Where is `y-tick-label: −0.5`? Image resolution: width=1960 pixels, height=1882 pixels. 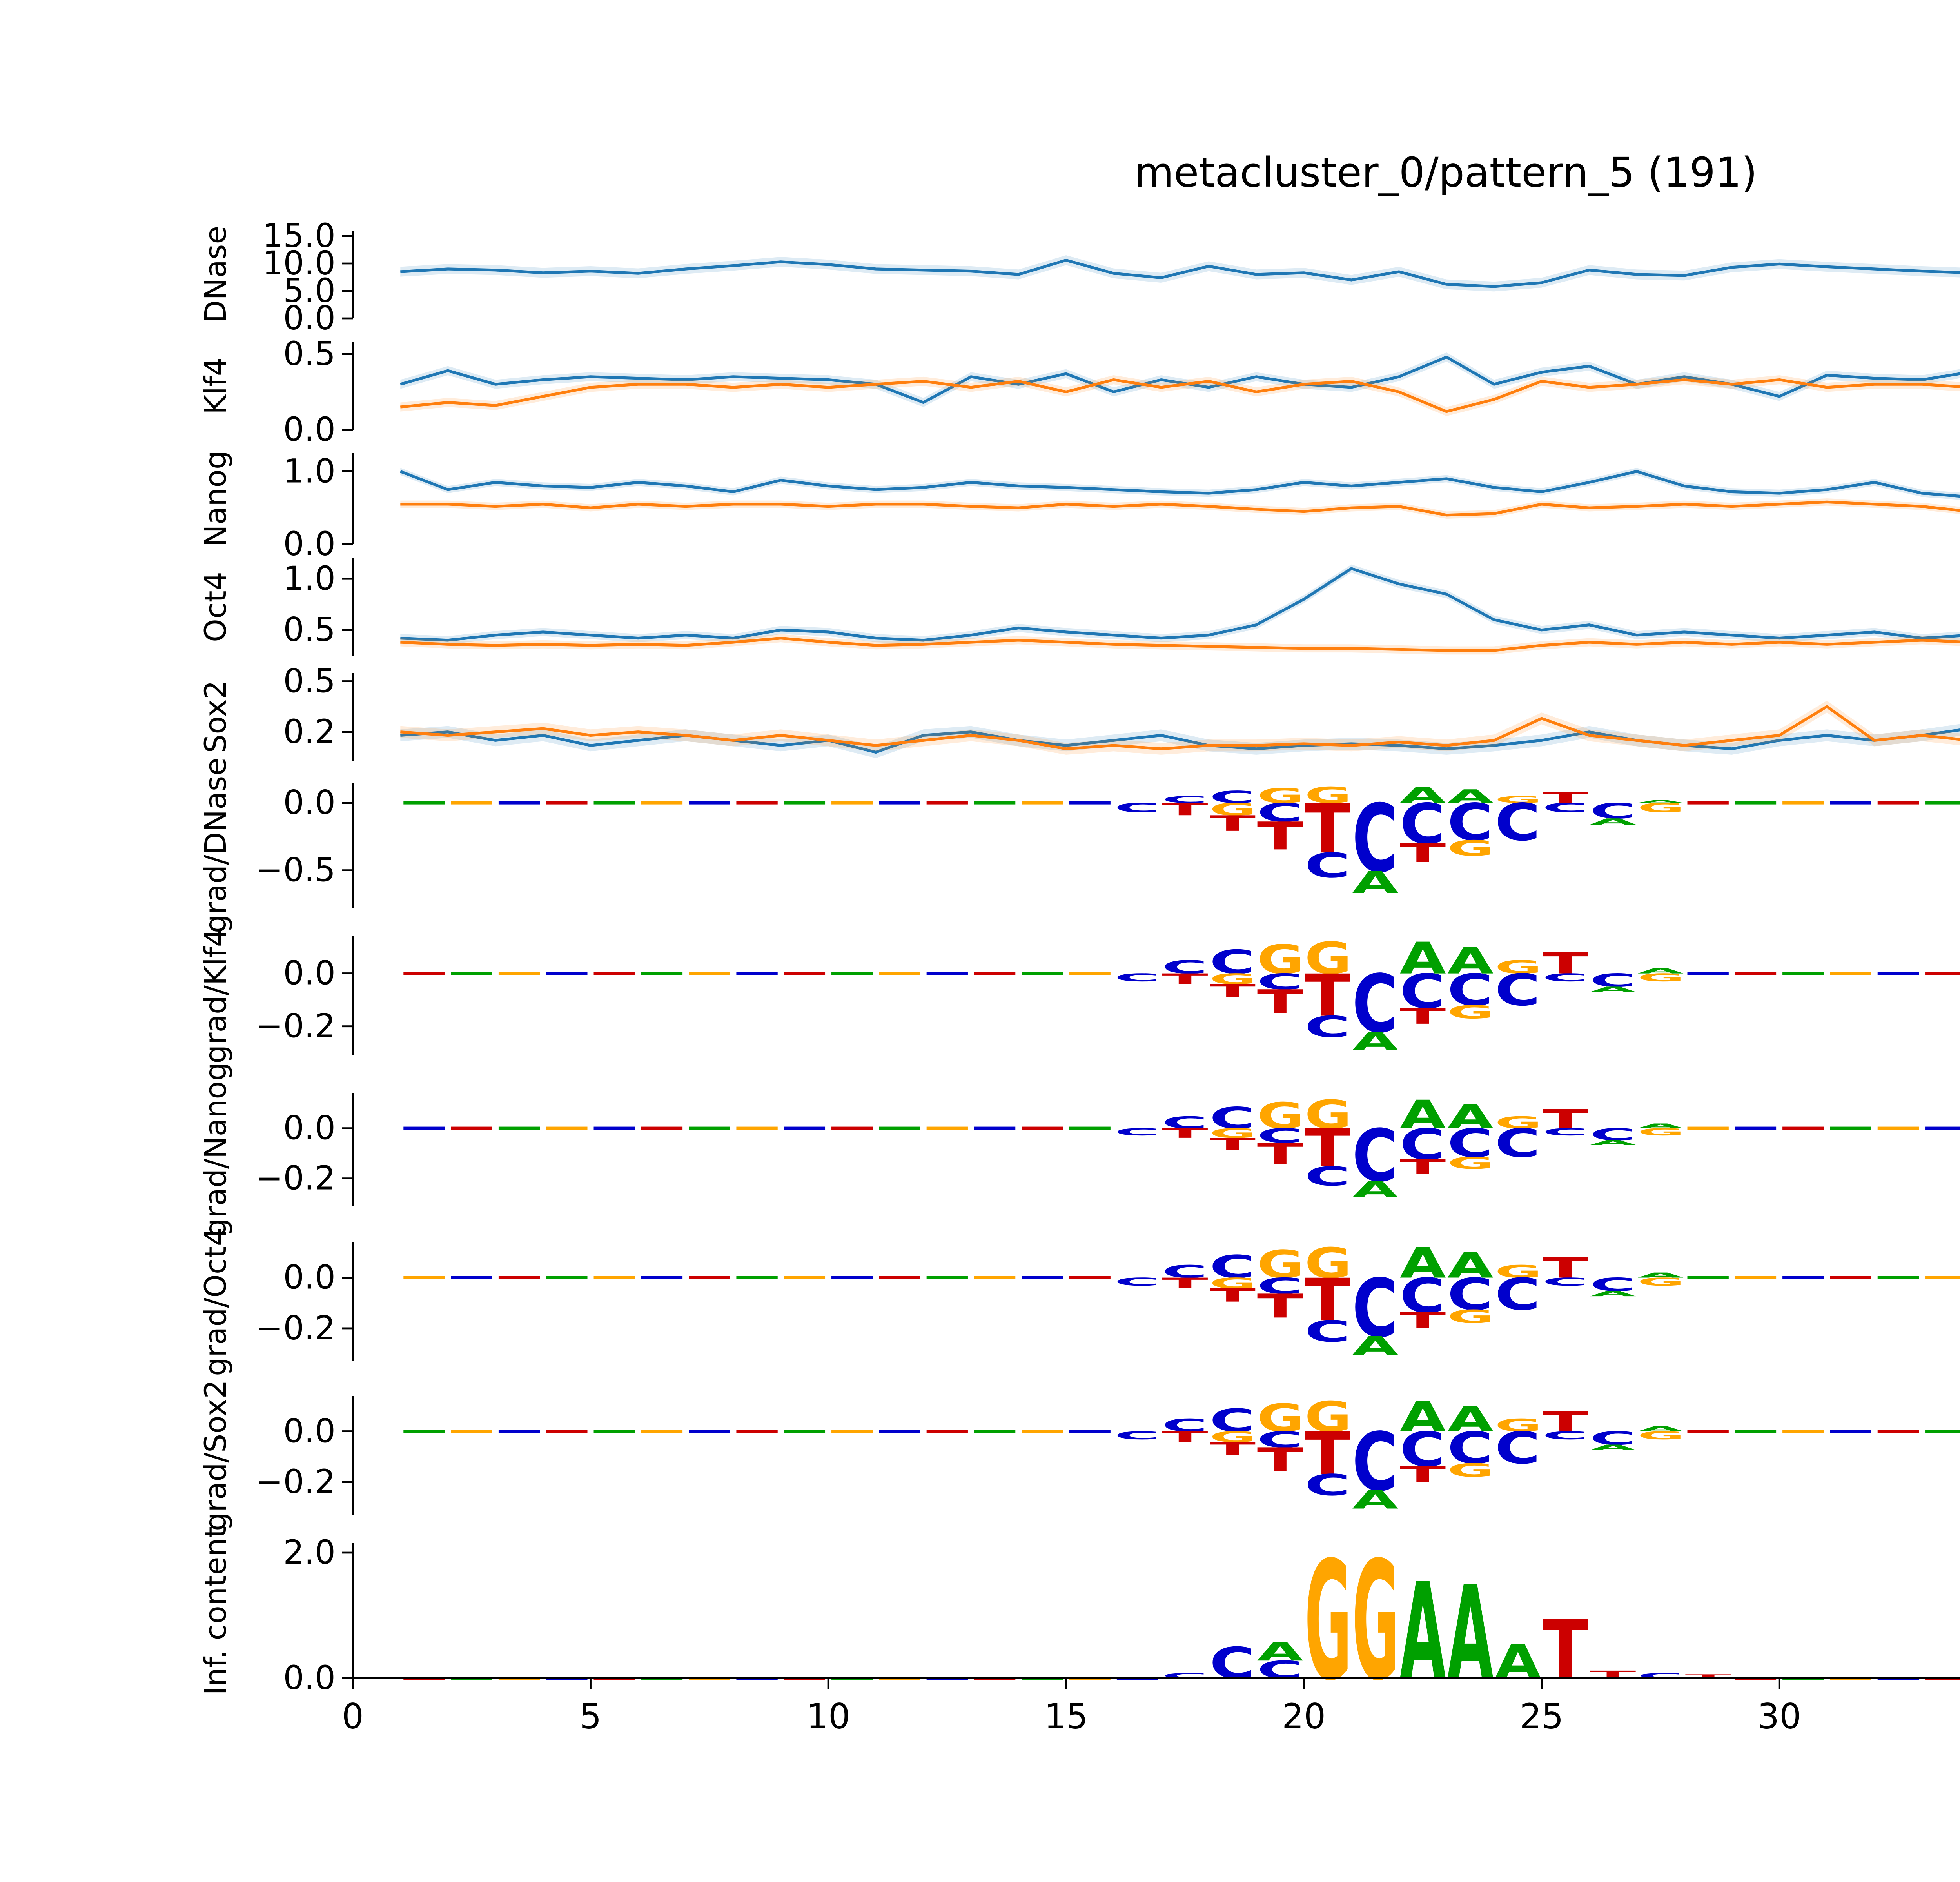 y-tick-label: −0.5 is located at coordinates (296, 870).